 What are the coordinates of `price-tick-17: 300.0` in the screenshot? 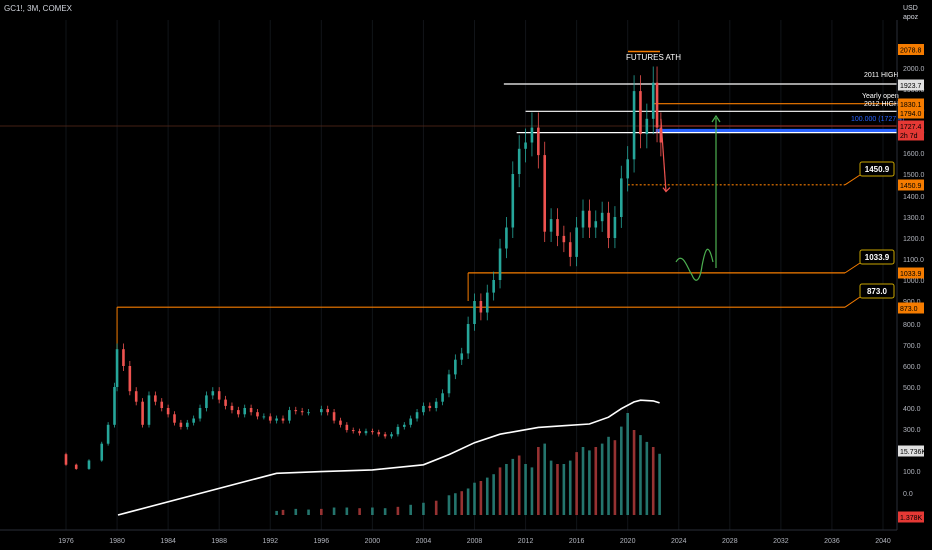 It's located at (912, 430).